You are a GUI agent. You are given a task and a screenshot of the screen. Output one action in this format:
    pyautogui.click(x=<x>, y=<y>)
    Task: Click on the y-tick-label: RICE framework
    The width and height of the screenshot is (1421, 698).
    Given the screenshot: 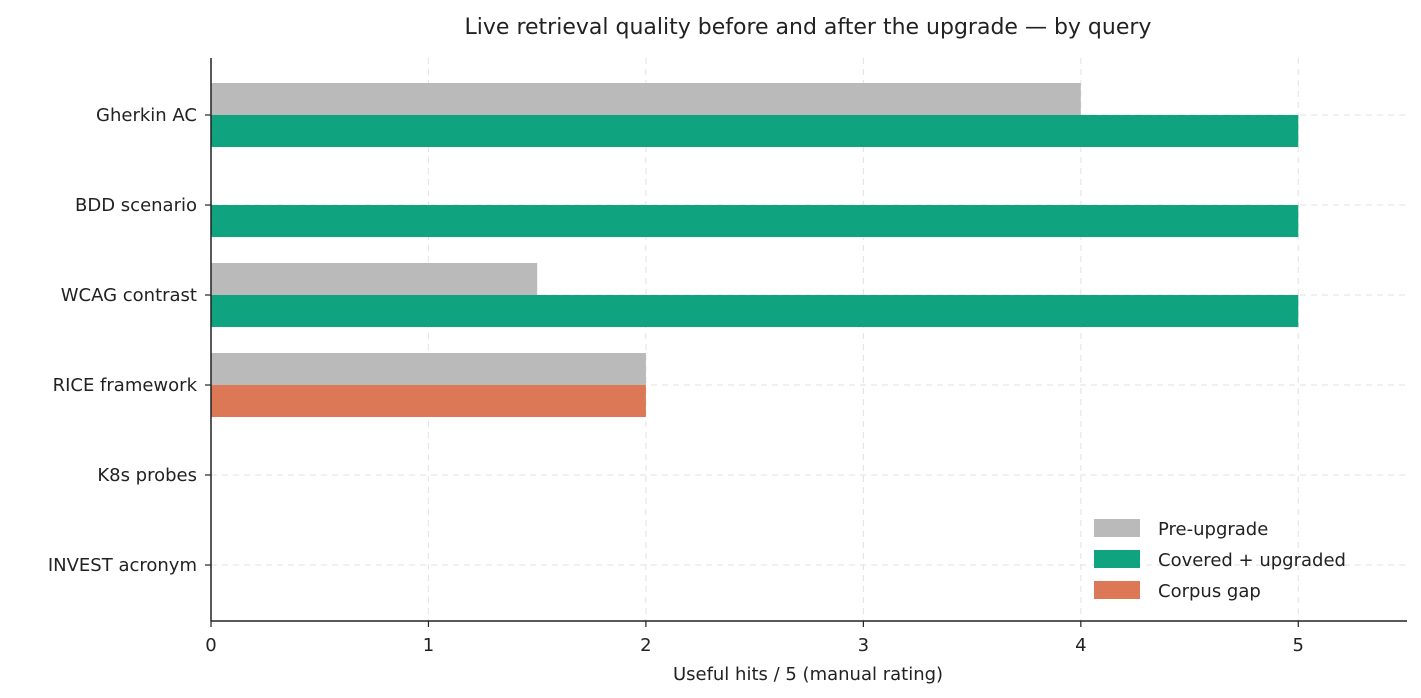 What is the action you would take?
    pyautogui.click(x=125, y=385)
    